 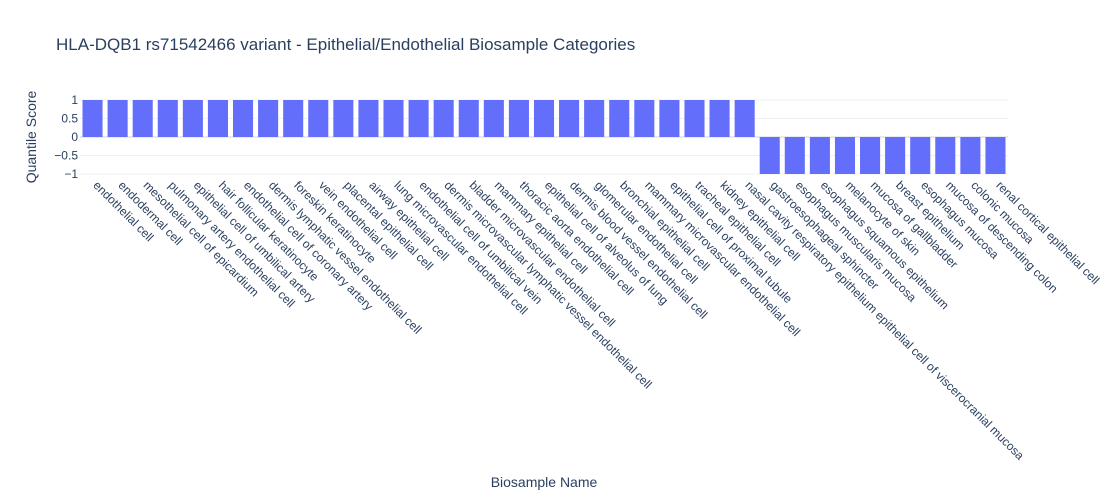 What do you see at coordinates (69, 119) in the screenshot?
I see `y-tick-label: 0.5` at bounding box center [69, 119].